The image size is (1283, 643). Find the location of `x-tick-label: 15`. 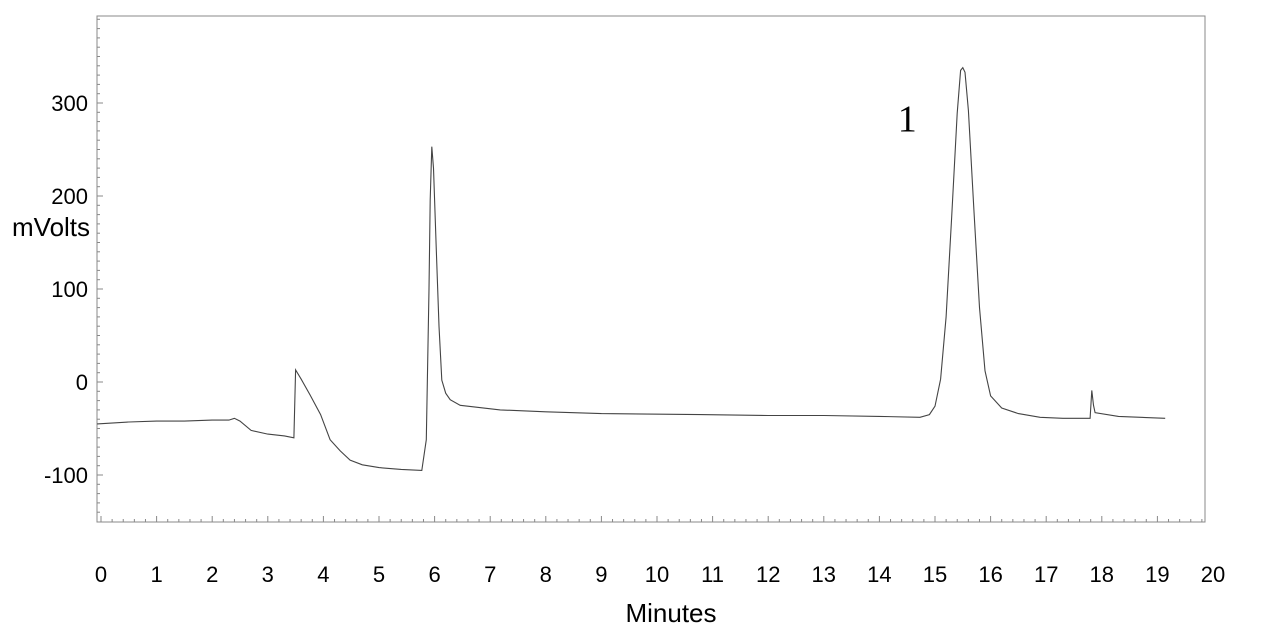

x-tick-label: 15 is located at coordinates (935, 574).